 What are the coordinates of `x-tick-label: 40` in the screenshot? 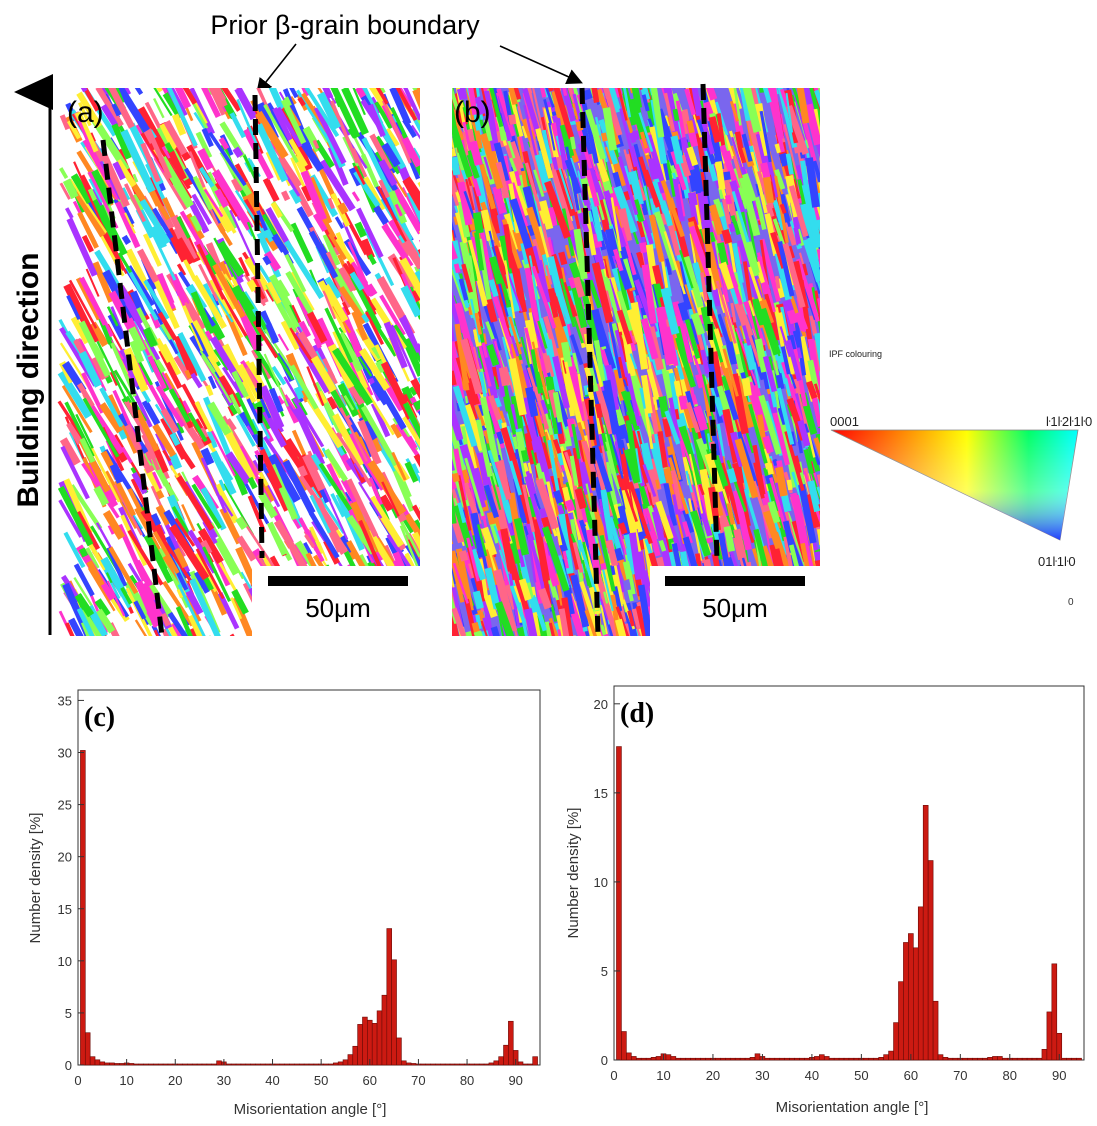 It's located at (812, 1075).